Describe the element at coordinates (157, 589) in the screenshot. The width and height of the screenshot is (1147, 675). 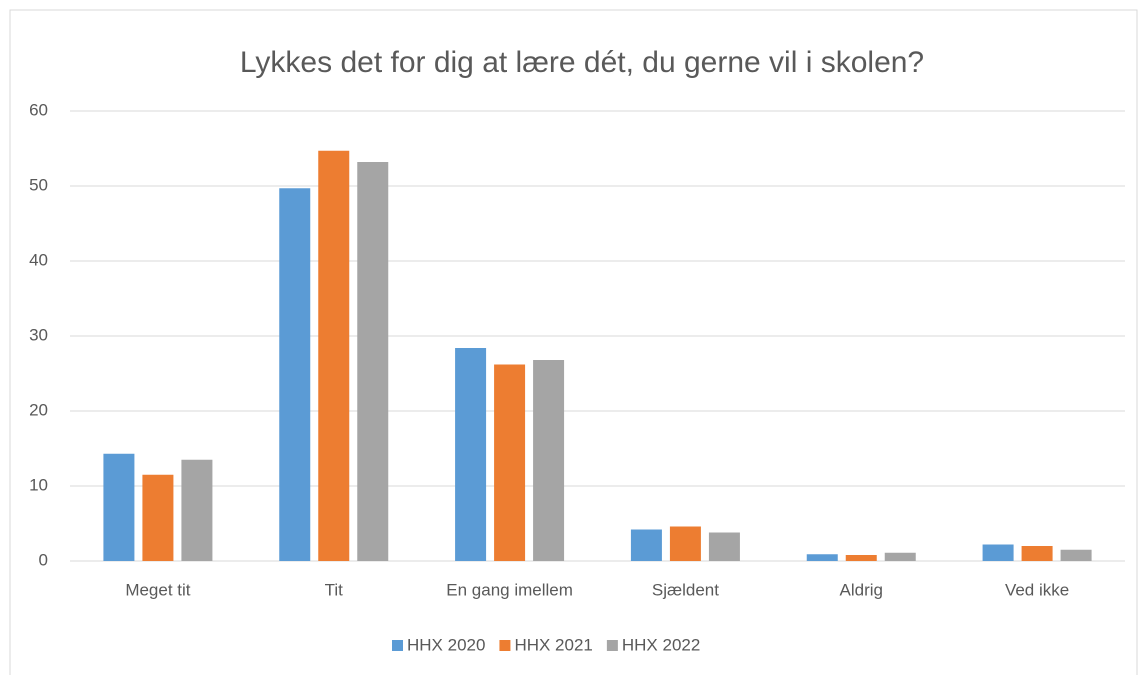
I see `x-tick-label: Meget tit` at that location.